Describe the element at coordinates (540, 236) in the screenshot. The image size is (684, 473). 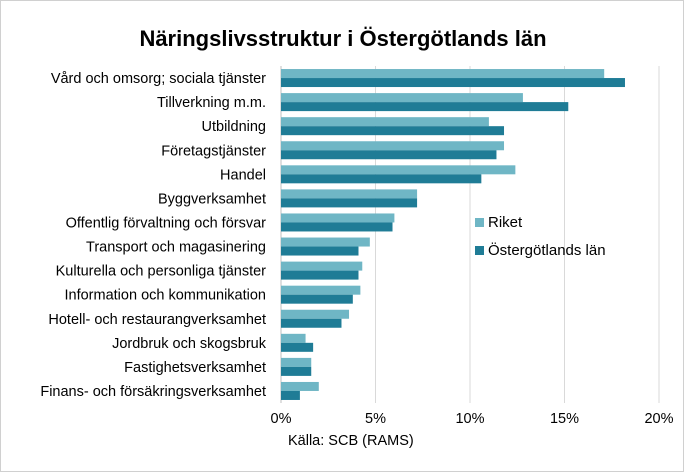
I see `legend: Riket Östergötlands län` at that location.